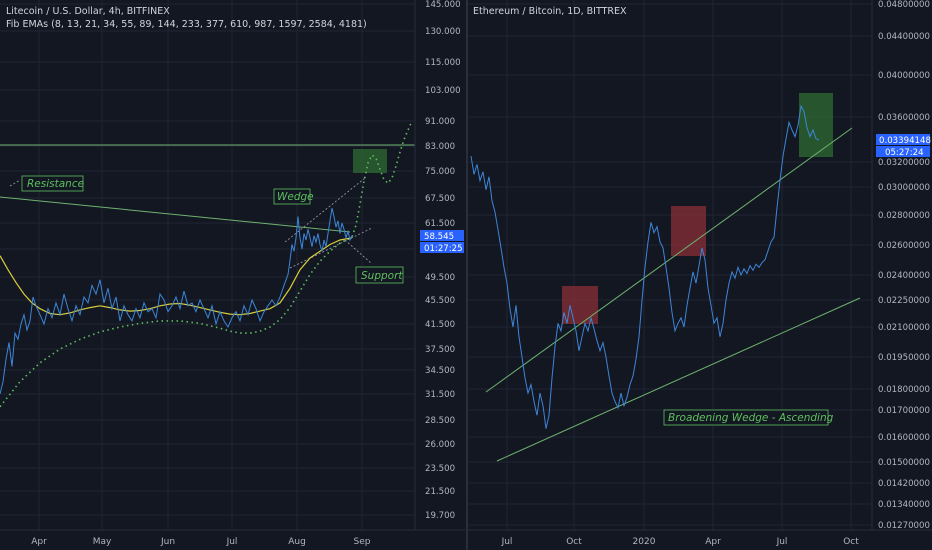 This screenshot has height=550, width=932. Describe the element at coordinates (678, 379) in the screenshot. I see `lower-wedge-trendline` at that location.